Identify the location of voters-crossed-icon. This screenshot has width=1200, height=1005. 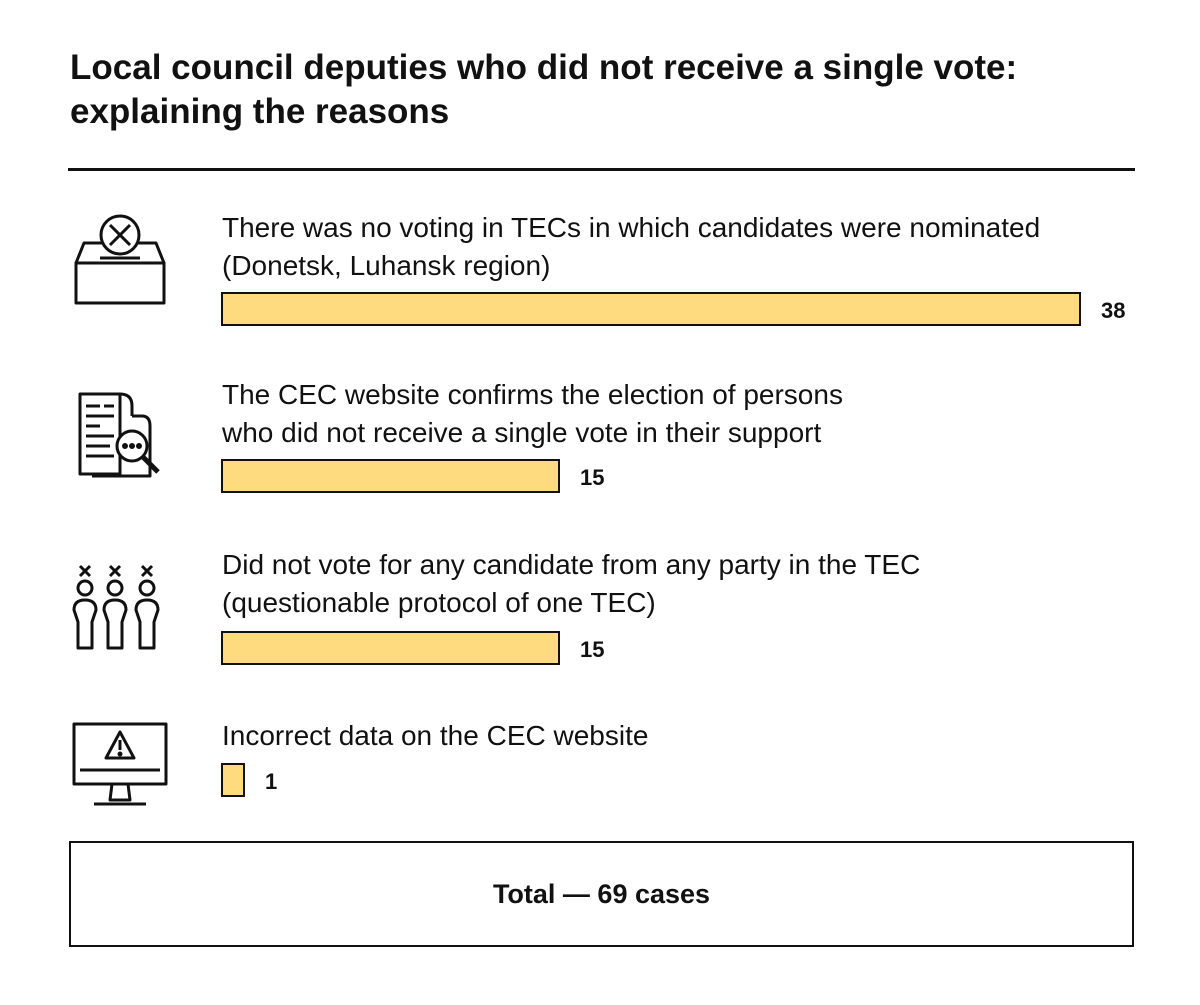
(120, 610).